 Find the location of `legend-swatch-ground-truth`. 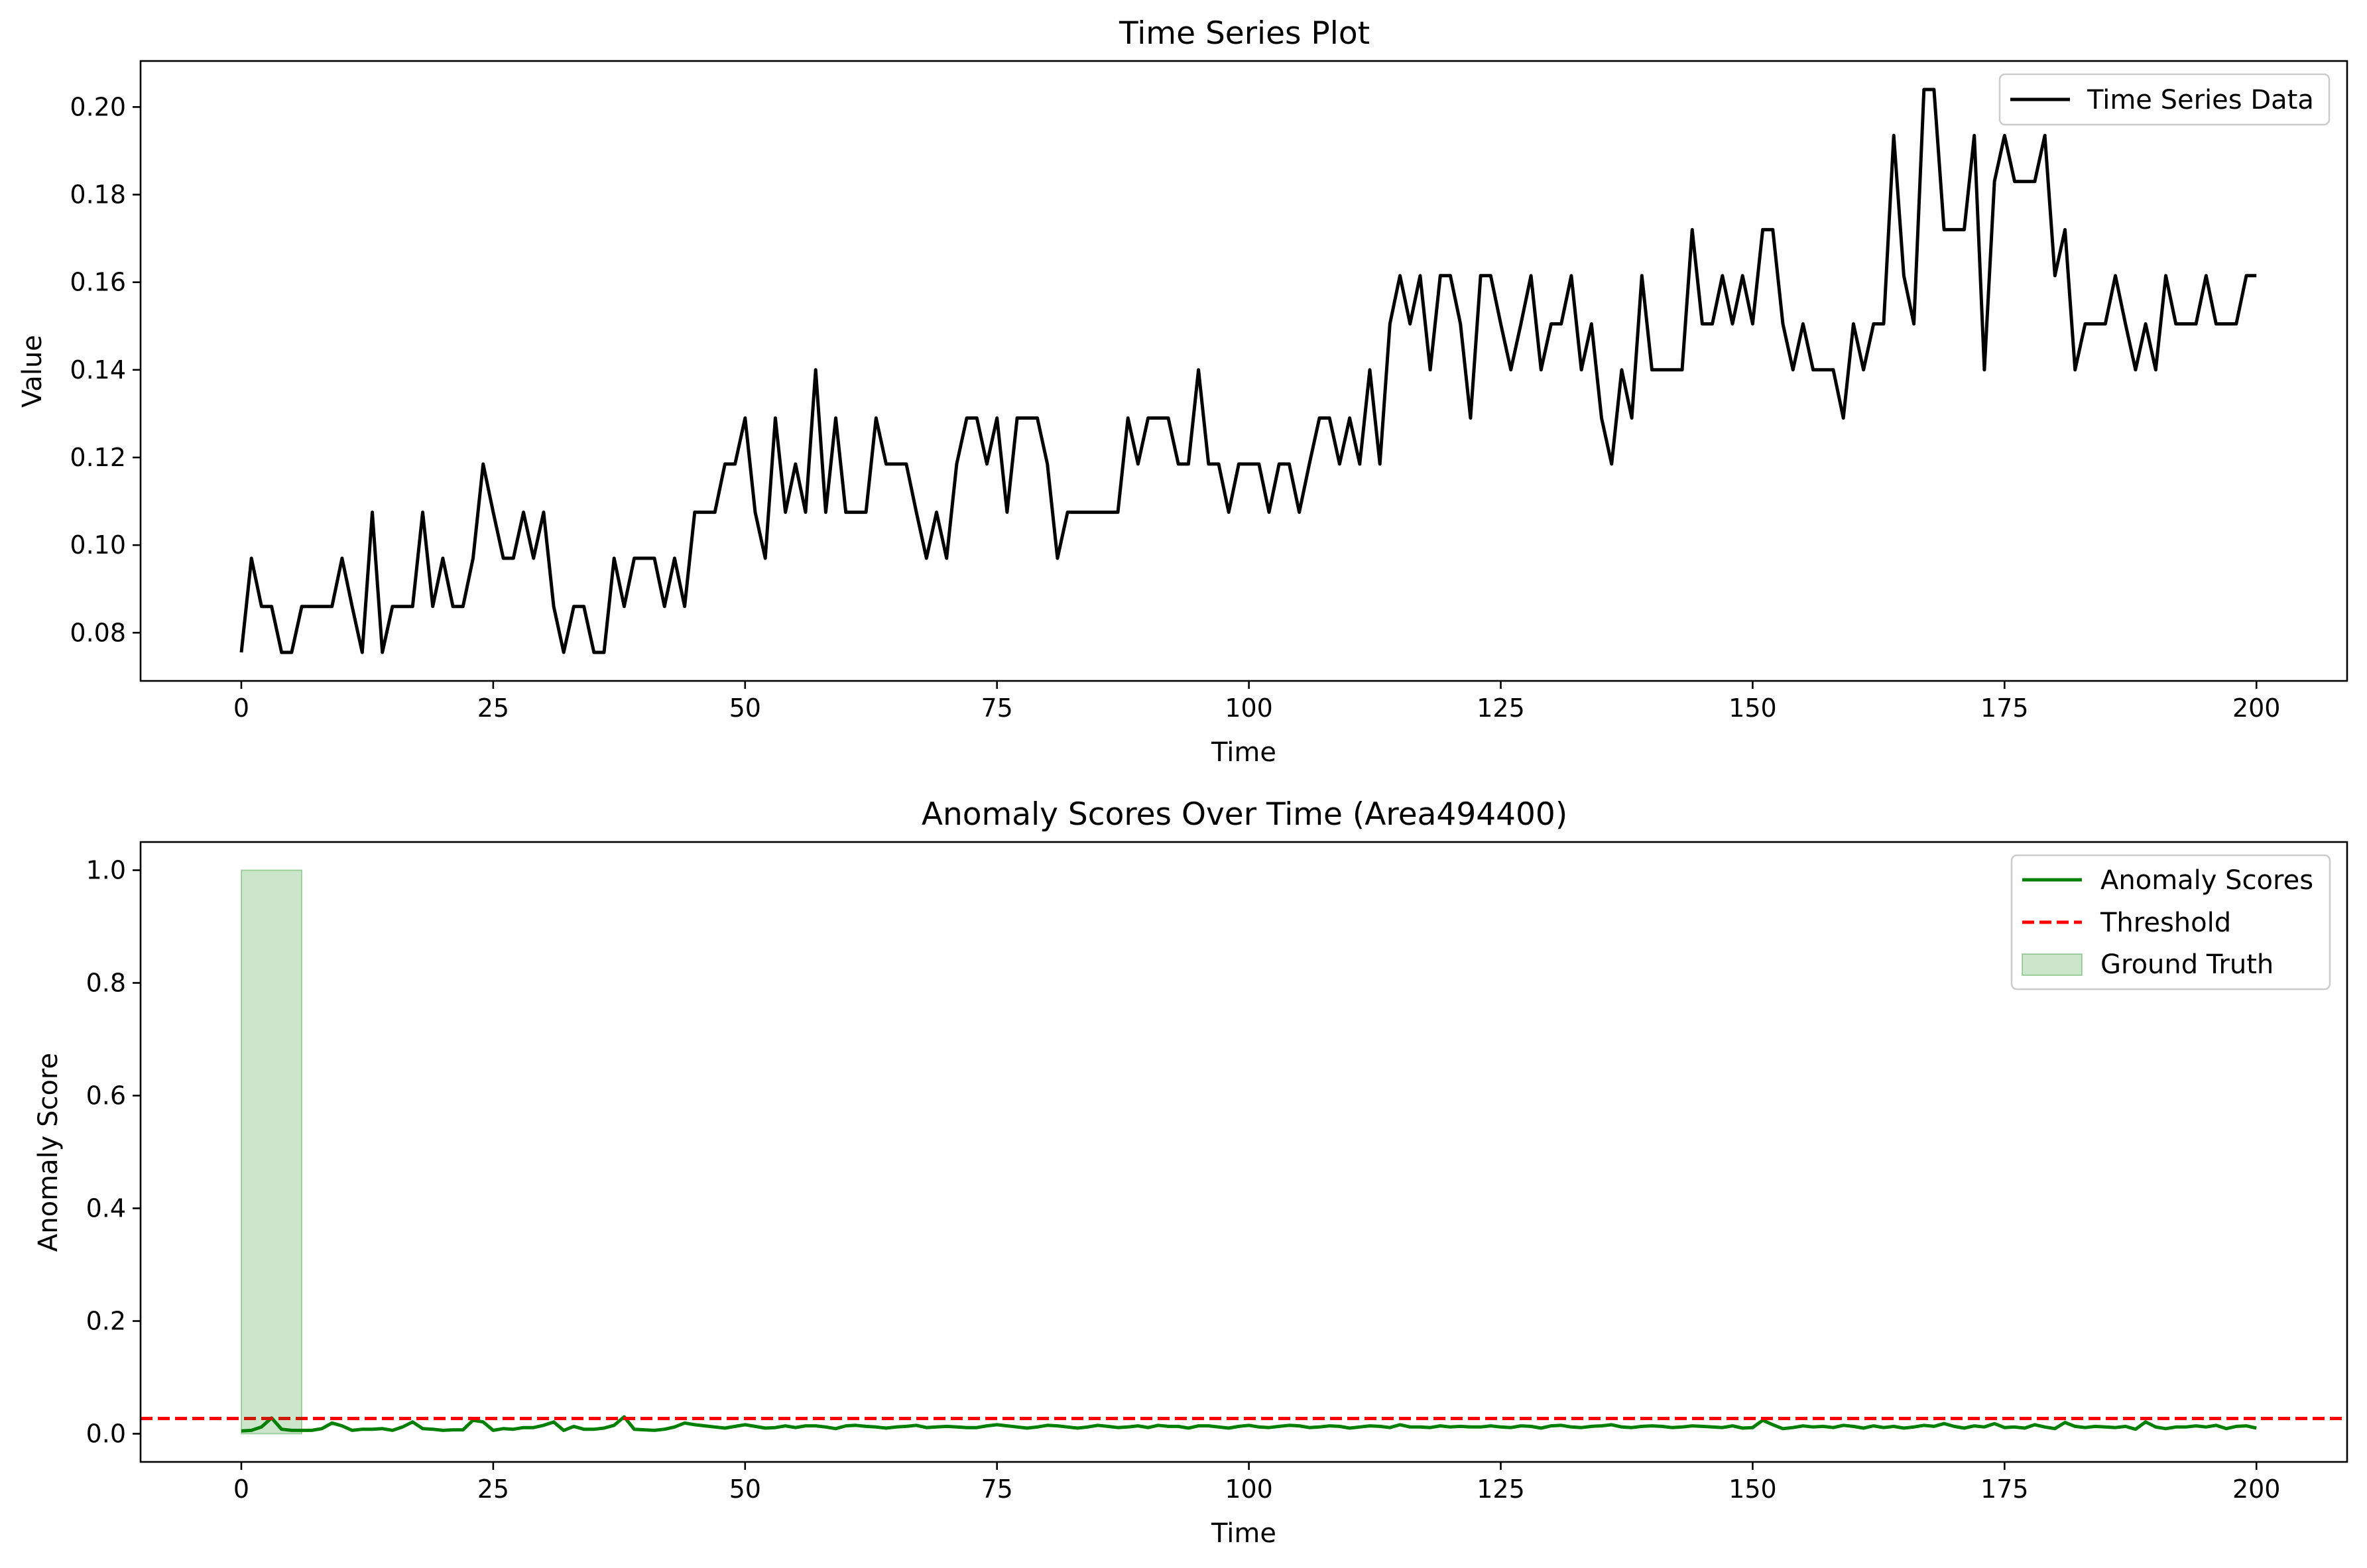

legend-swatch-ground-truth is located at coordinates (2052, 964).